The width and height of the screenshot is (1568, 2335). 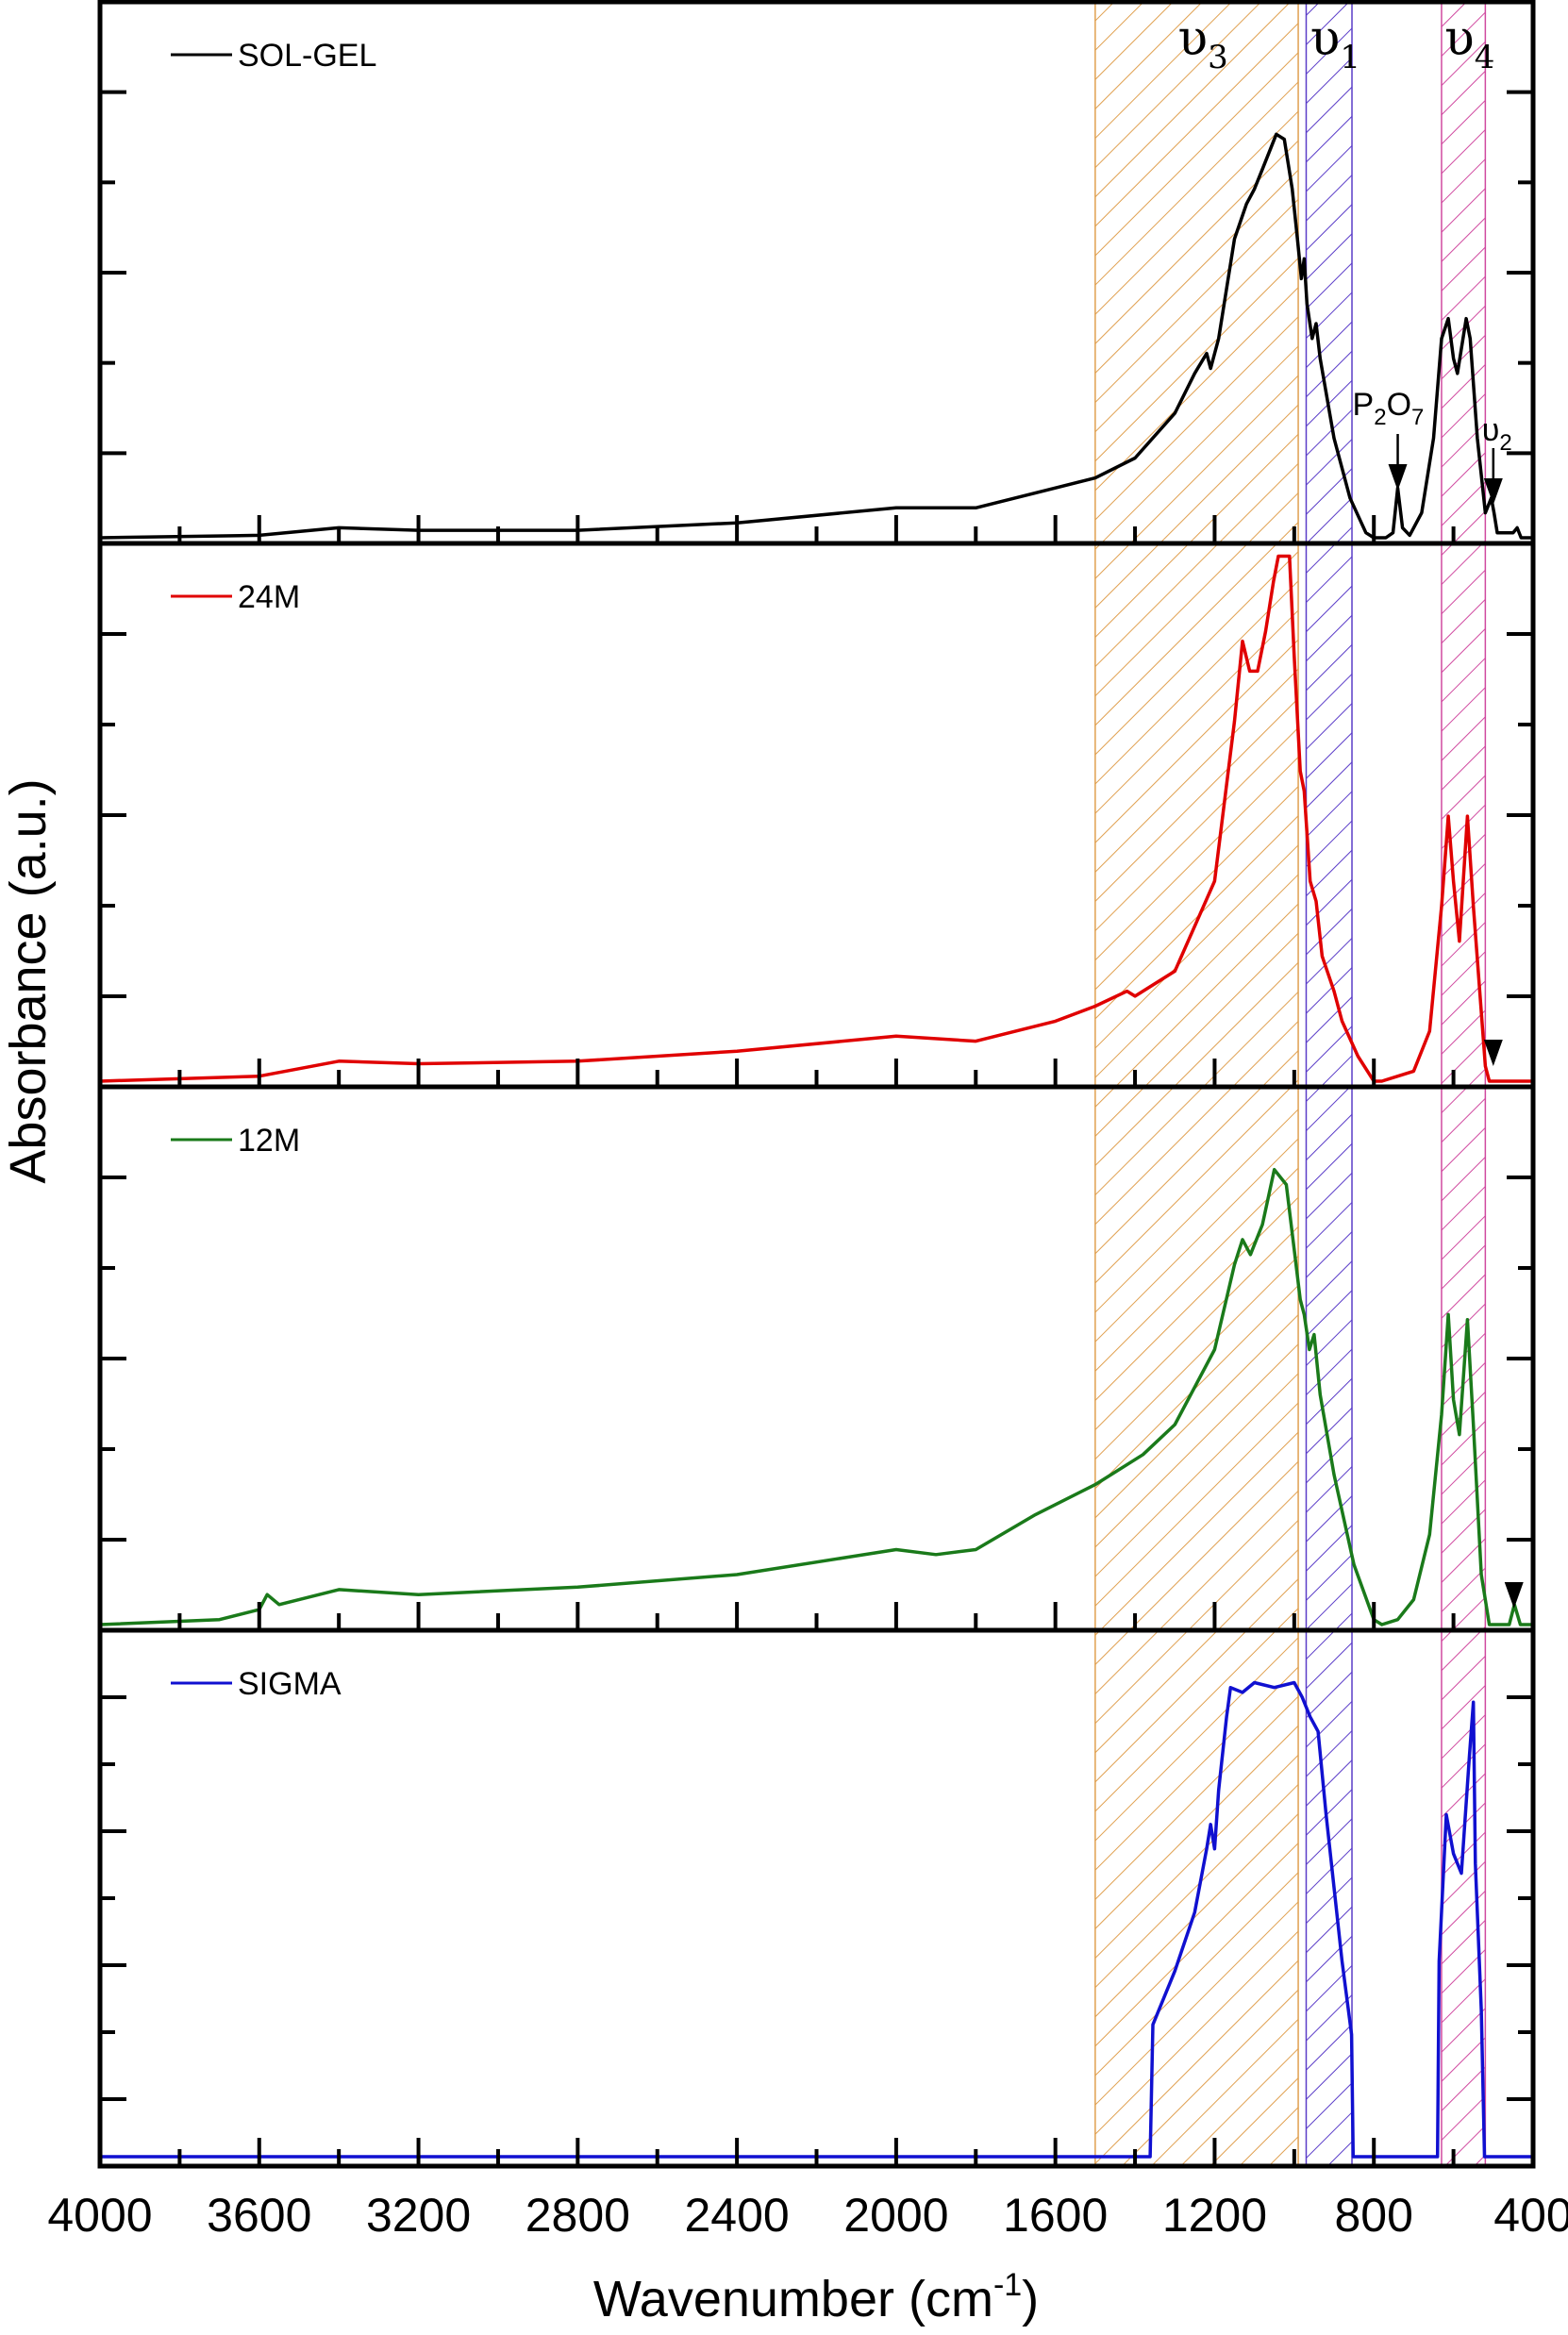 I want to click on annotation-label: P2O7, so click(x=1389, y=408).